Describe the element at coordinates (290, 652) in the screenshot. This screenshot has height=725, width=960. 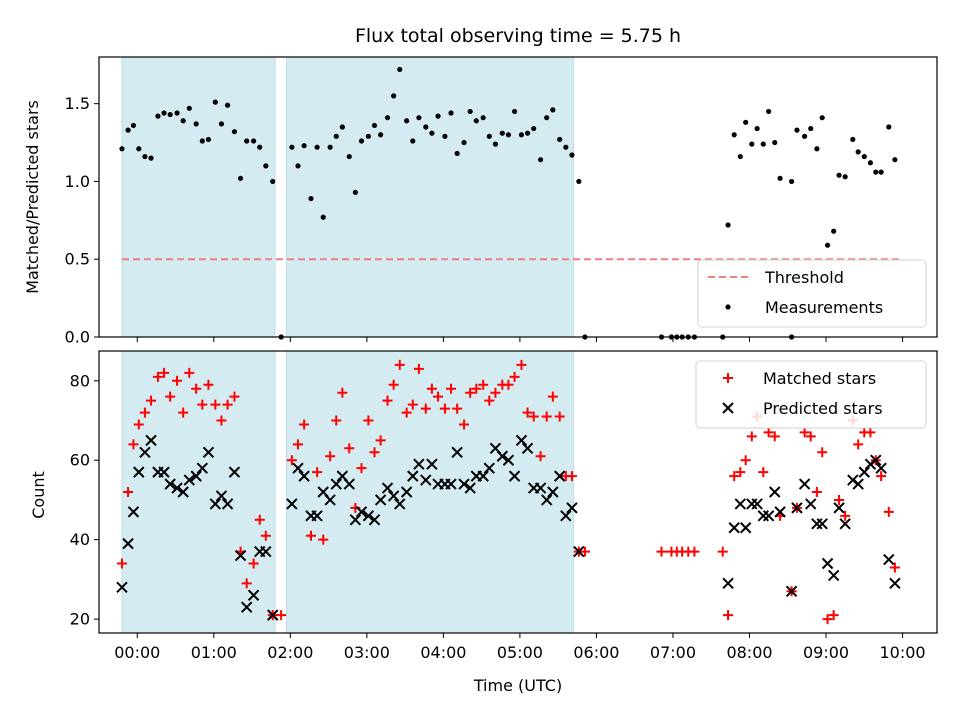
I see `x-tick-label: 02:00` at that location.